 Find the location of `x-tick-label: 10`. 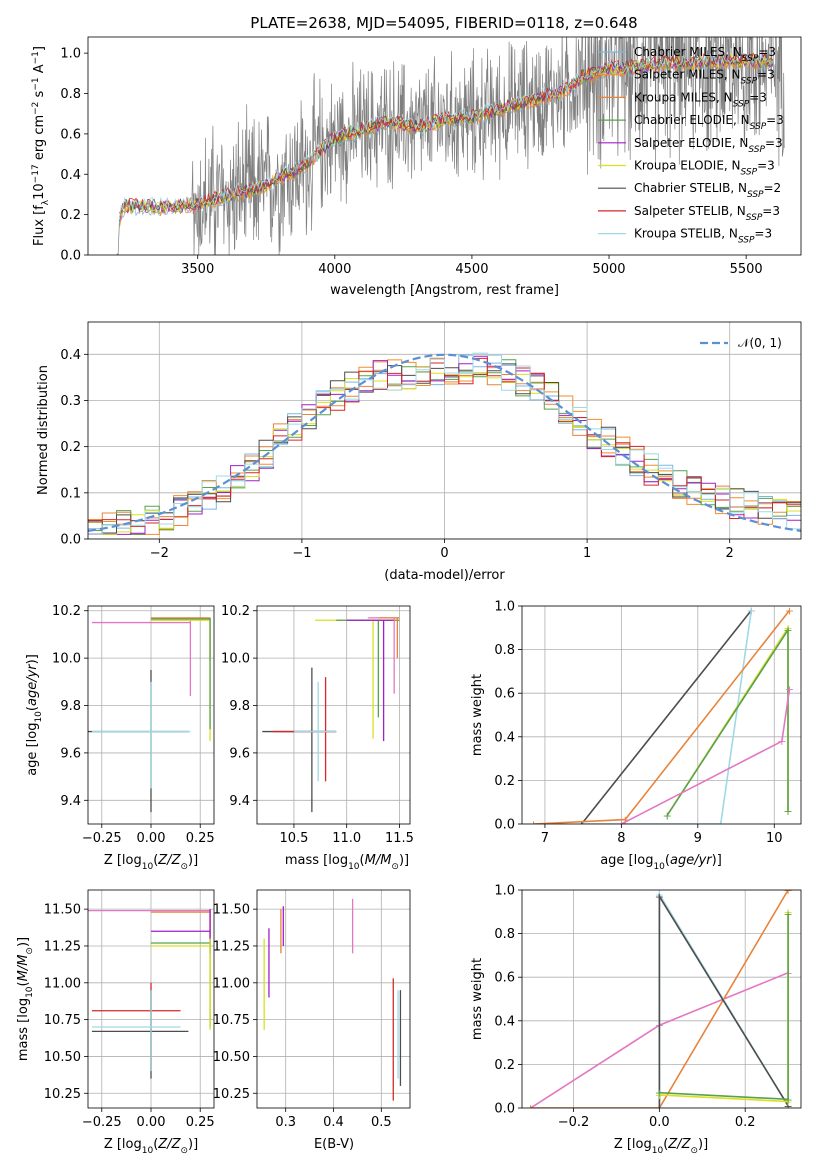

x-tick-label: 10 is located at coordinates (774, 838).